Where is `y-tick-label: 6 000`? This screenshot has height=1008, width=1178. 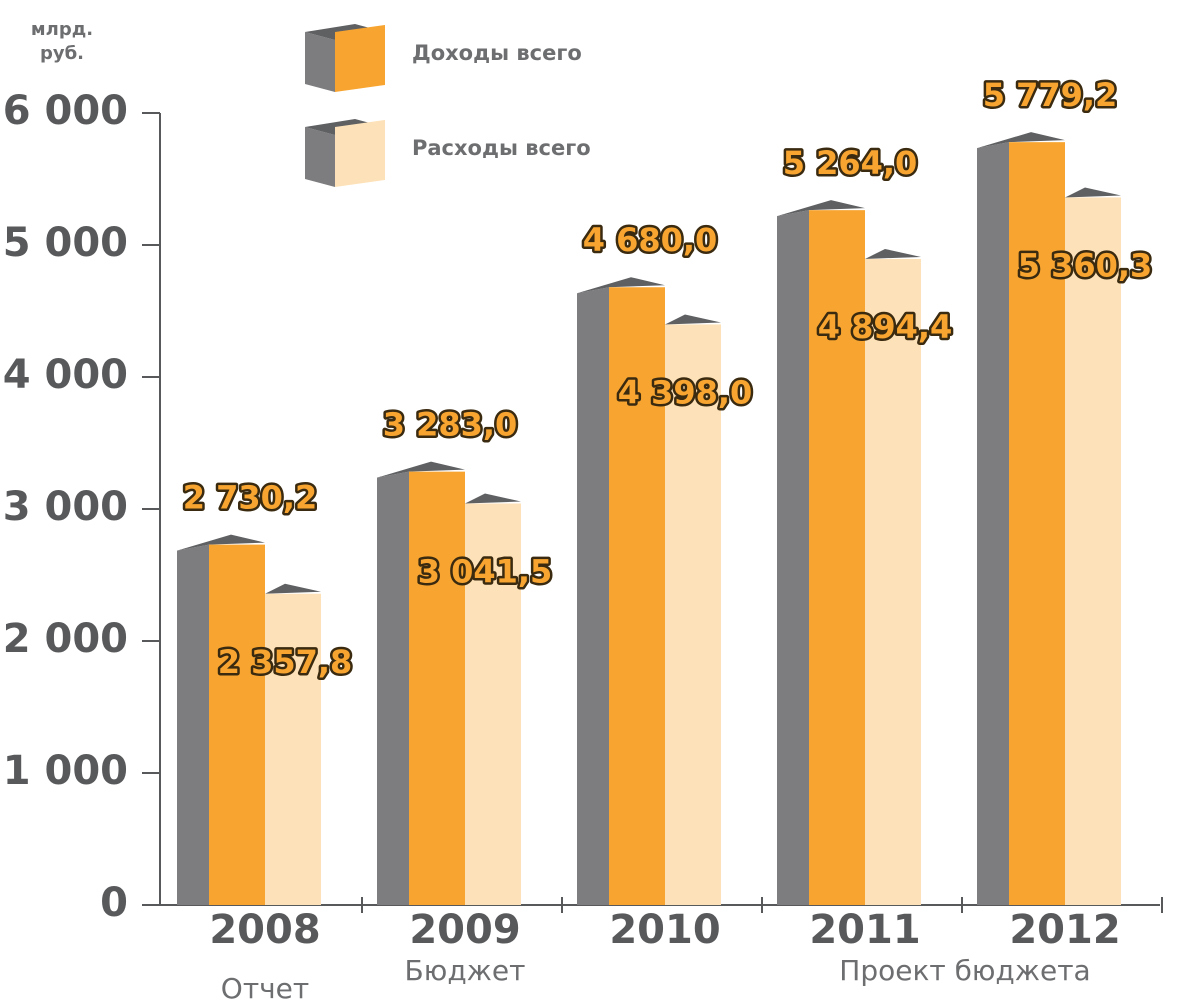
y-tick-label: 6 000 is located at coordinates (65, 111).